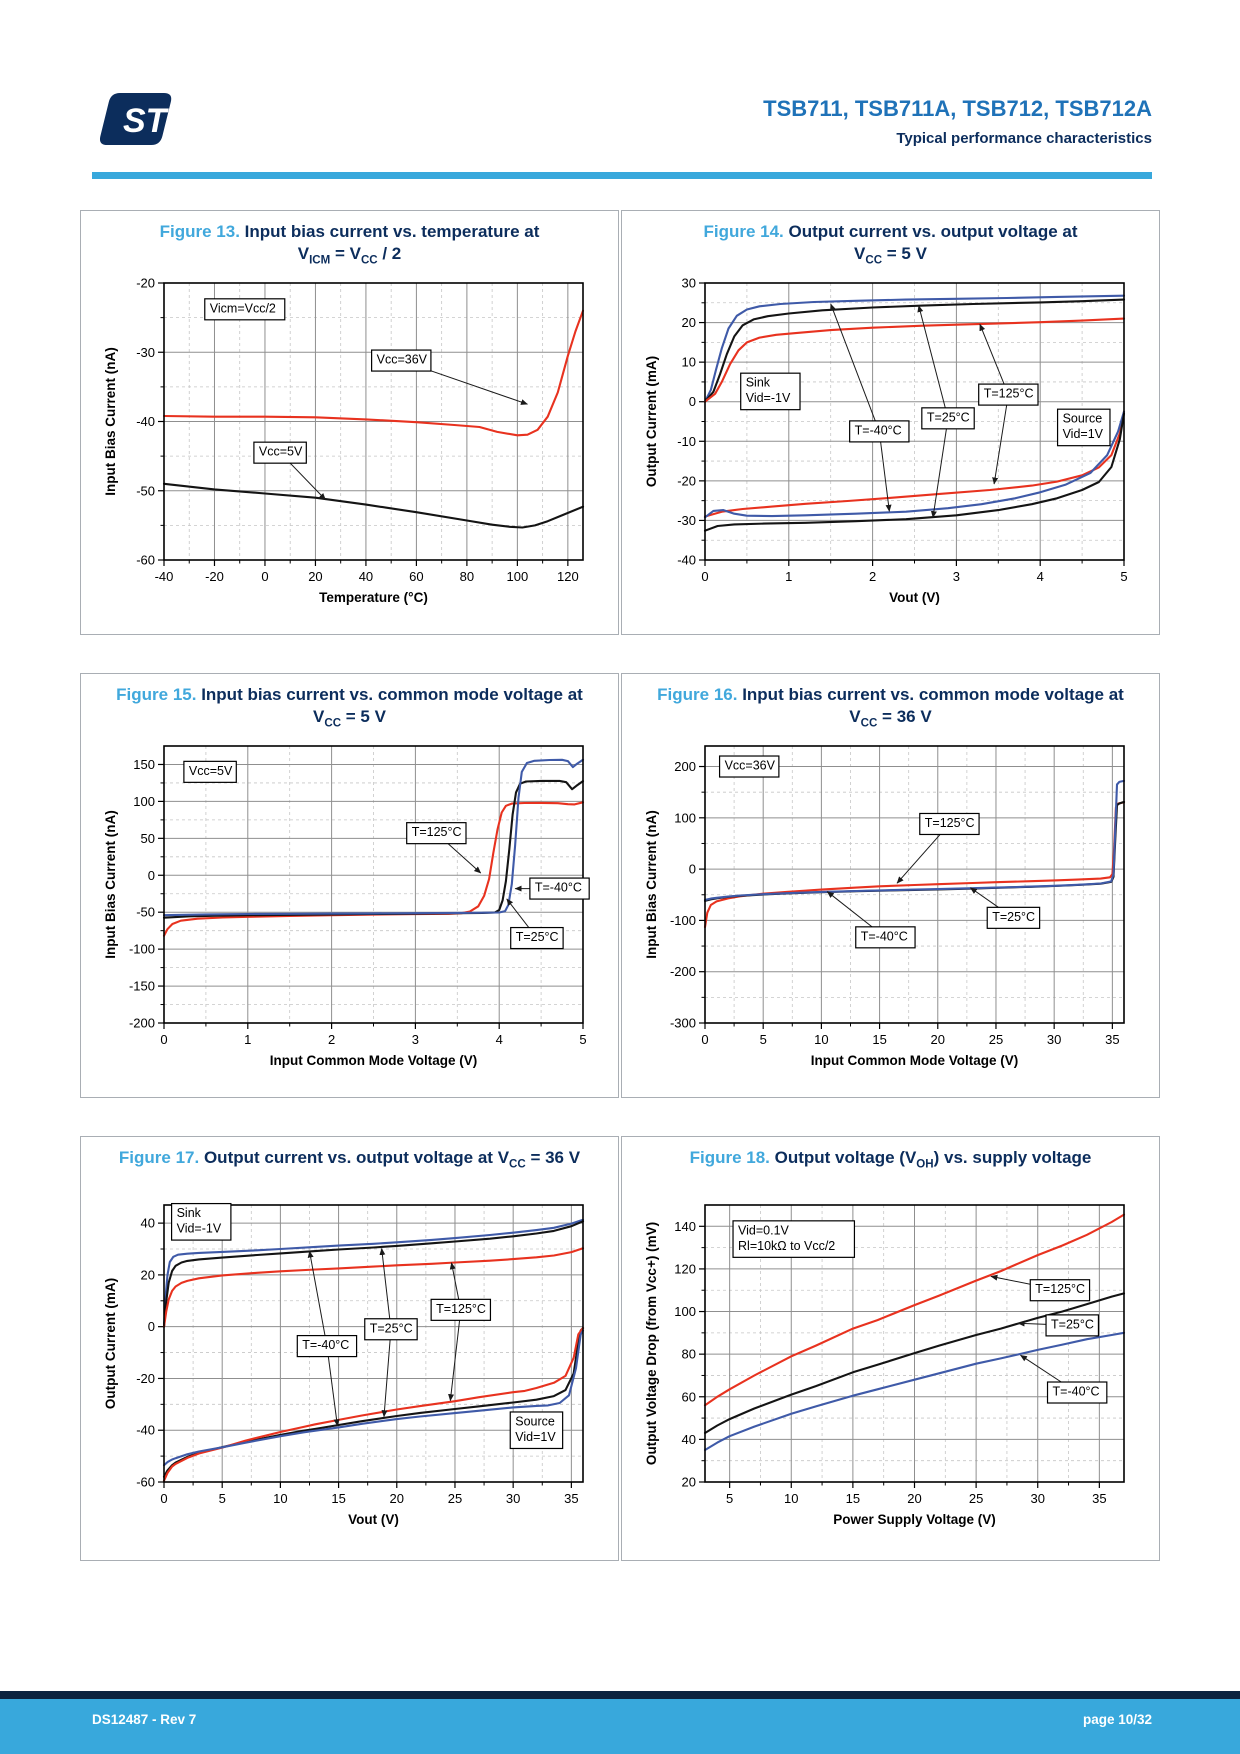 The width and height of the screenshot is (1240, 1754). What do you see at coordinates (144, 764) in the screenshot?
I see `svg-text: 150` at bounding box center [144, 764].